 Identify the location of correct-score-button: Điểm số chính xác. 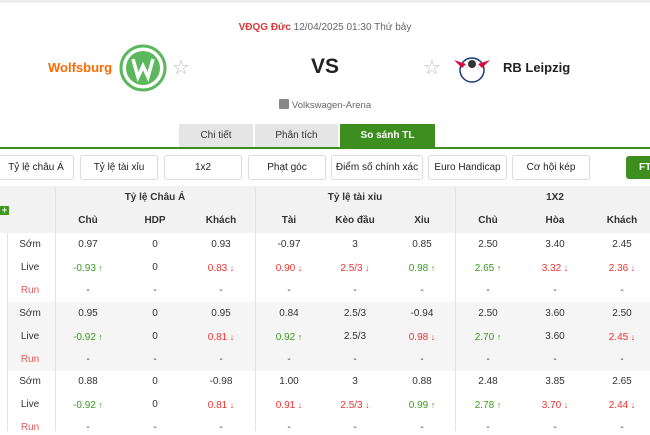
(377, 167).